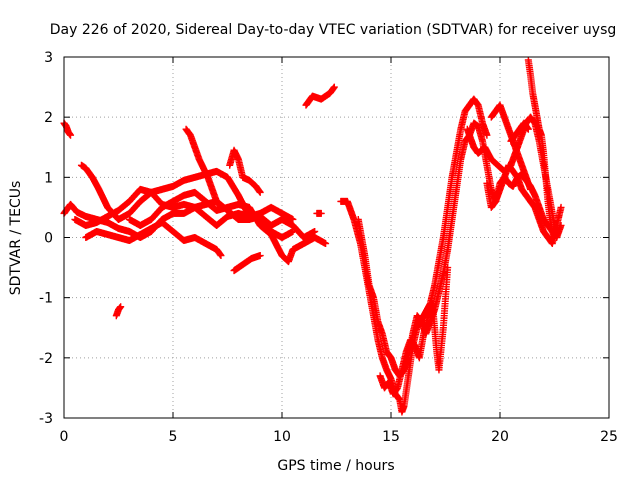 The width and height of the screenshot is (640, 480). I want to click on y-axis-label: SDTVAR / TECUs, so click(16, 238).